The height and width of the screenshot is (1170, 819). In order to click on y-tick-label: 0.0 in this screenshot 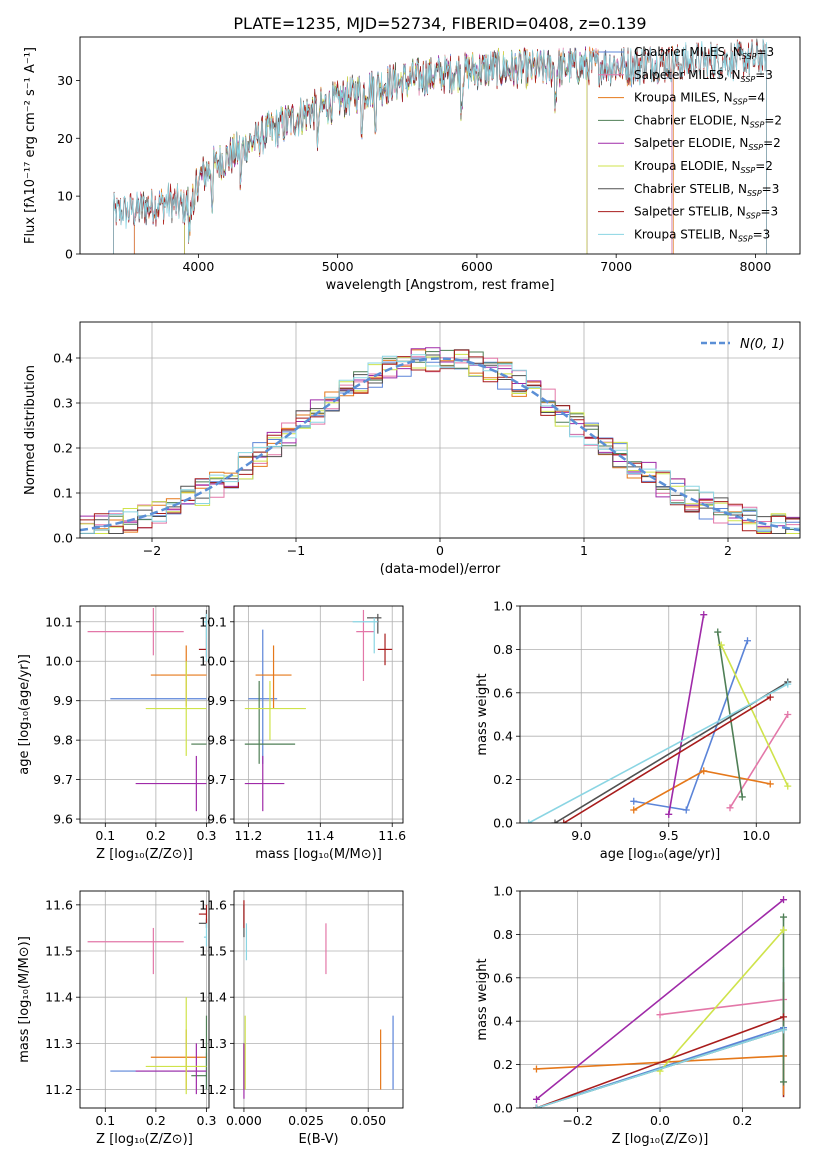, I will do `click(63, 538)`.